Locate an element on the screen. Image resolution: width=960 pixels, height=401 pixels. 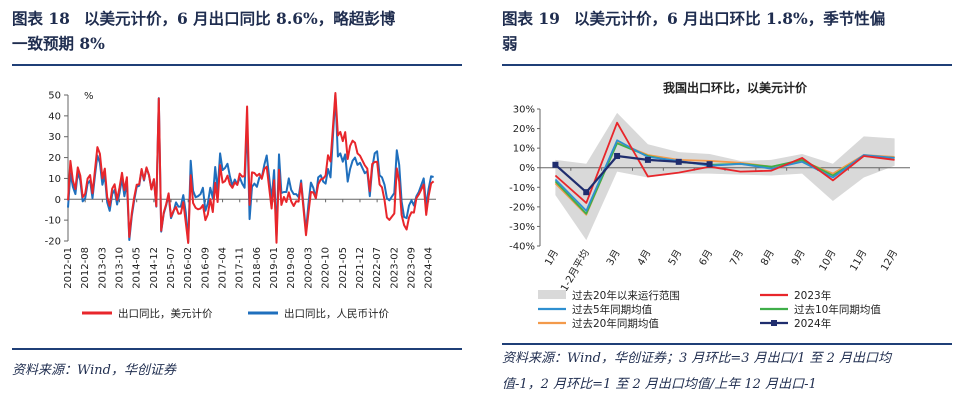
x-tick-label: 8月 is located at coordinates (767, 258).